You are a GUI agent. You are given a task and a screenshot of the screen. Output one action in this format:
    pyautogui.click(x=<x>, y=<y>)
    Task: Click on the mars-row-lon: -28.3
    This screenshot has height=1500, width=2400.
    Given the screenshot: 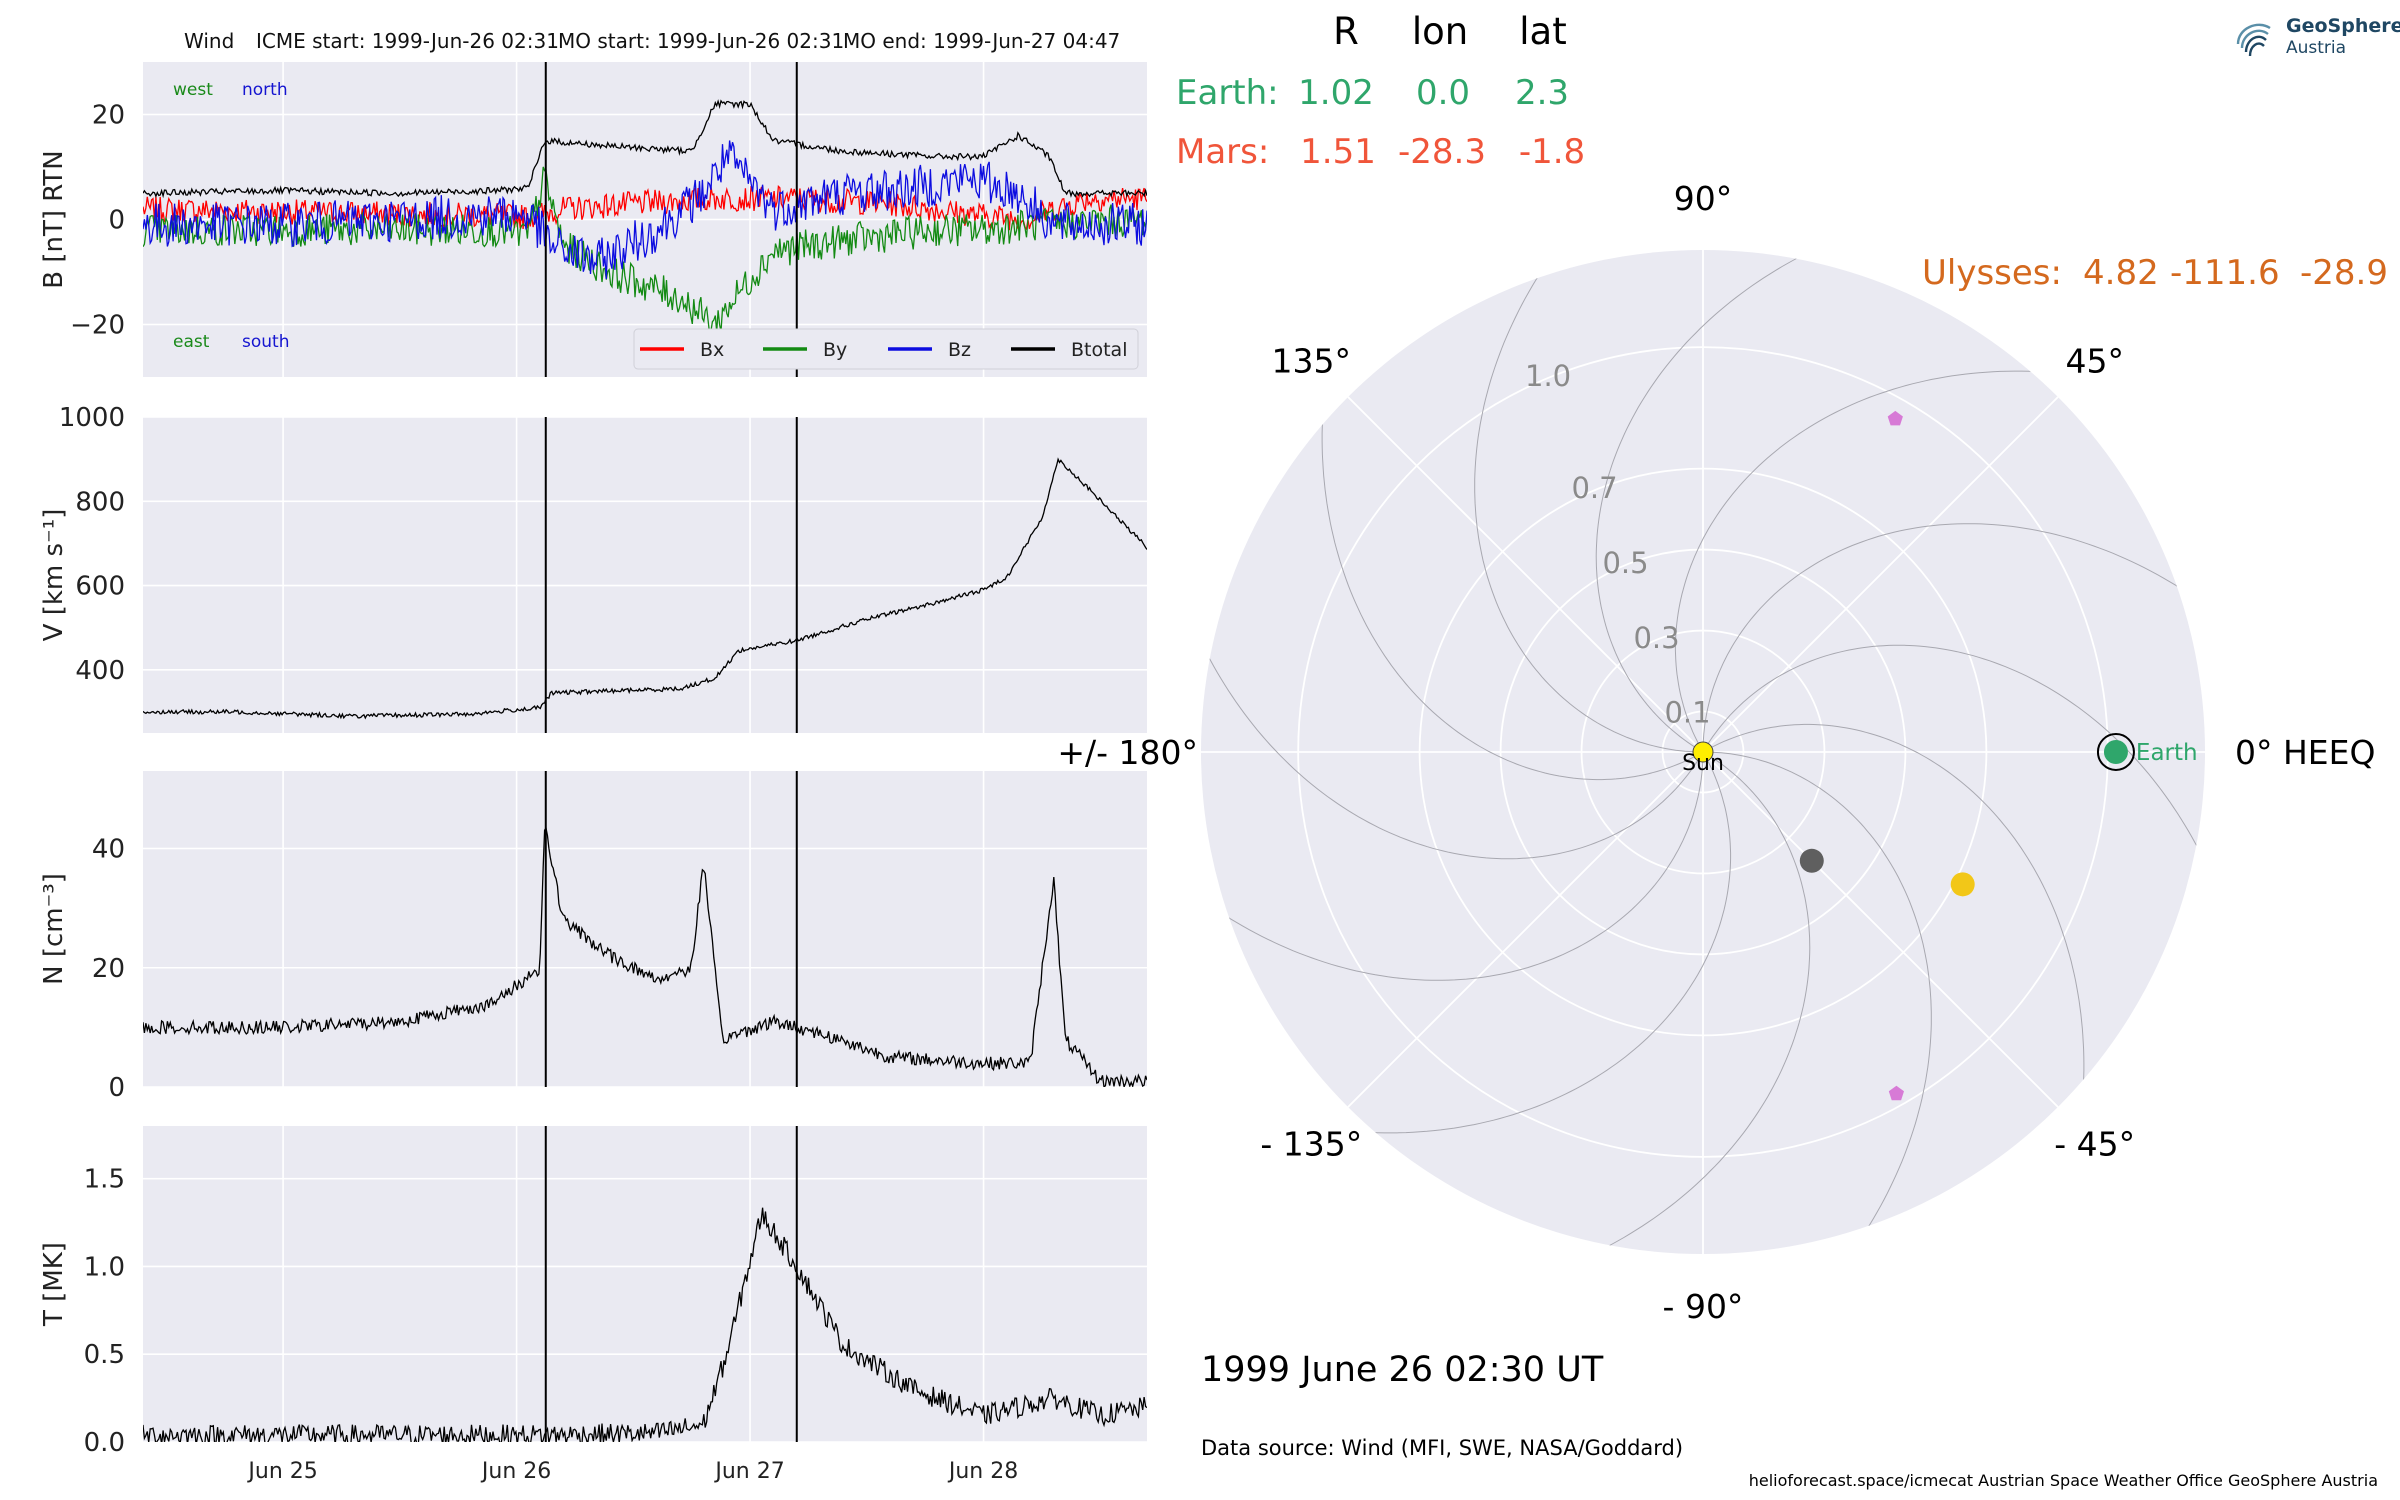 What is the action you would take?
    pyautogui.click(x=1442, y=152)
    